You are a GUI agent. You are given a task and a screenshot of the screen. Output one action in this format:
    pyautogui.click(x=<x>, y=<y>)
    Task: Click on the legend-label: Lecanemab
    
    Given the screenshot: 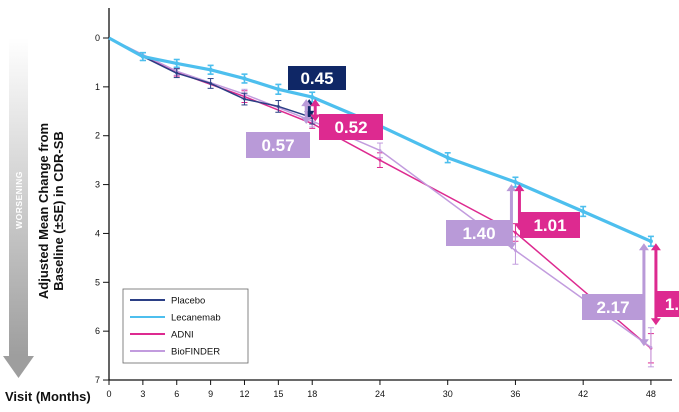 What is the action you would take?
    pyautogui.click(x=196, y=318)
    